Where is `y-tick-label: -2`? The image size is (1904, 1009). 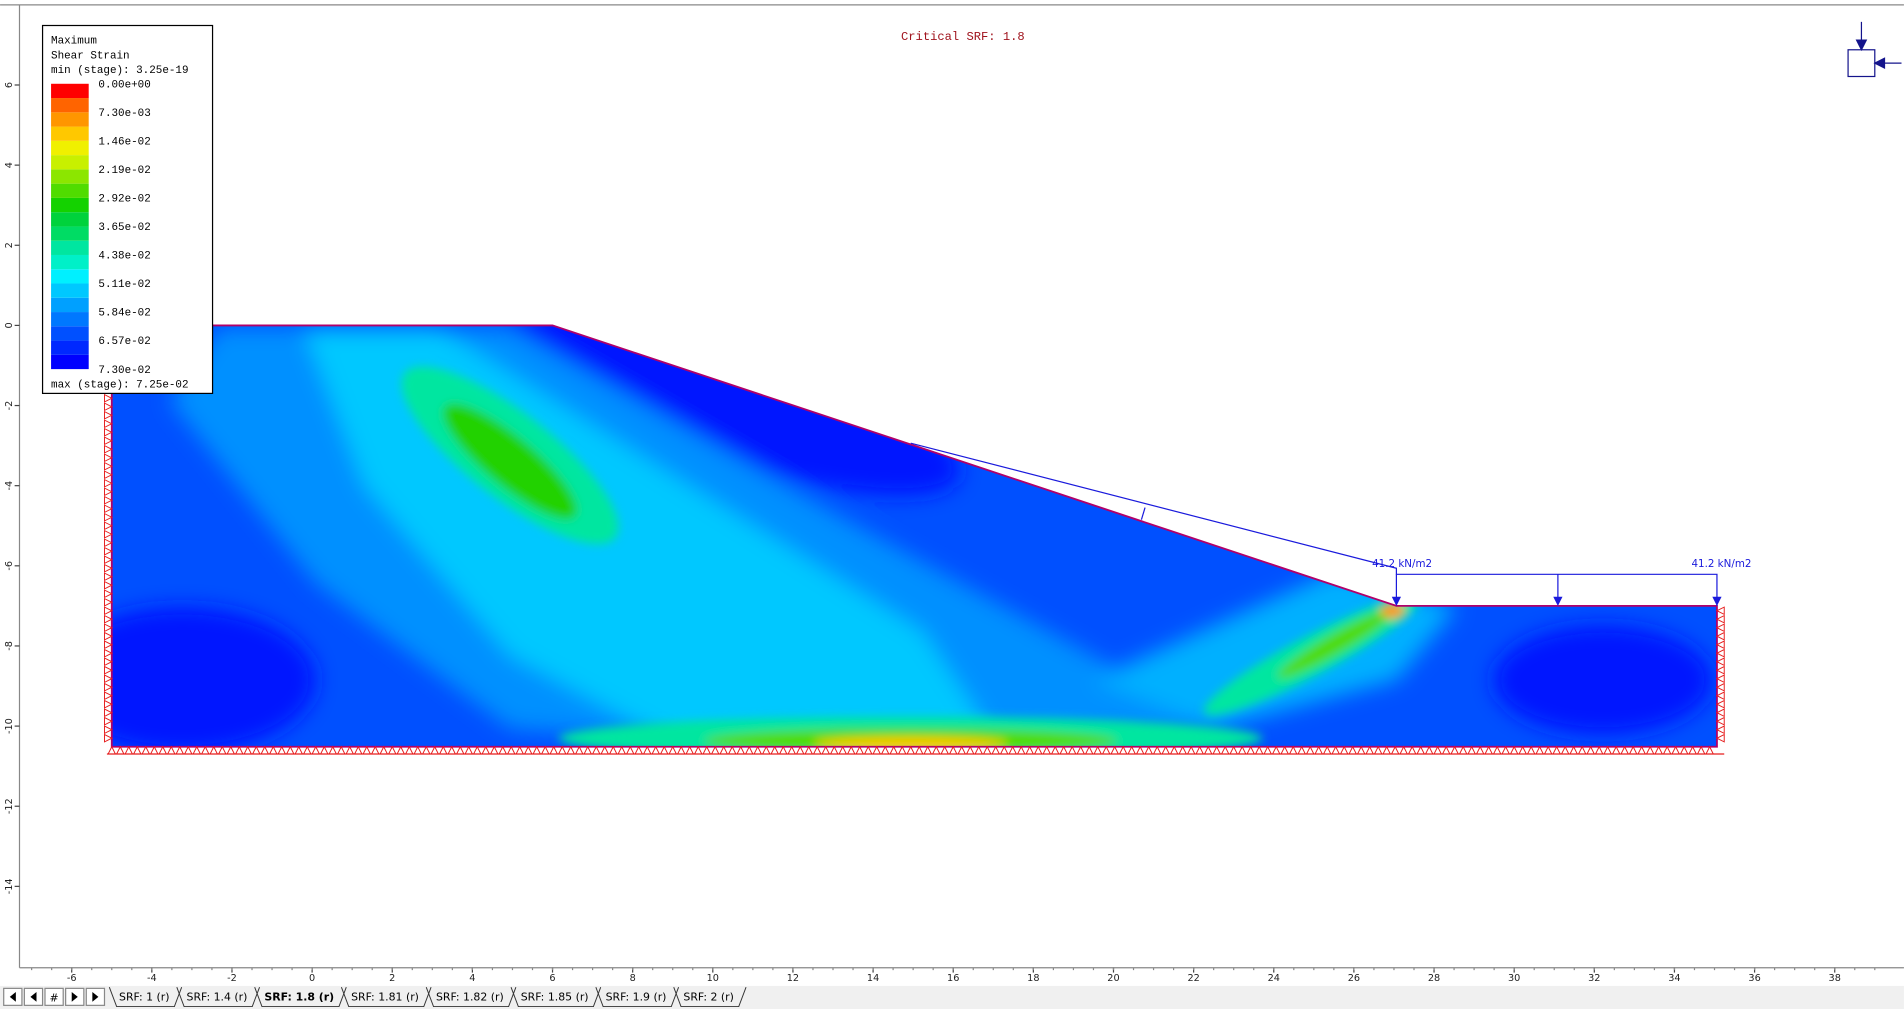
y-tick-label: -2 is located at coordinates (9, 406).